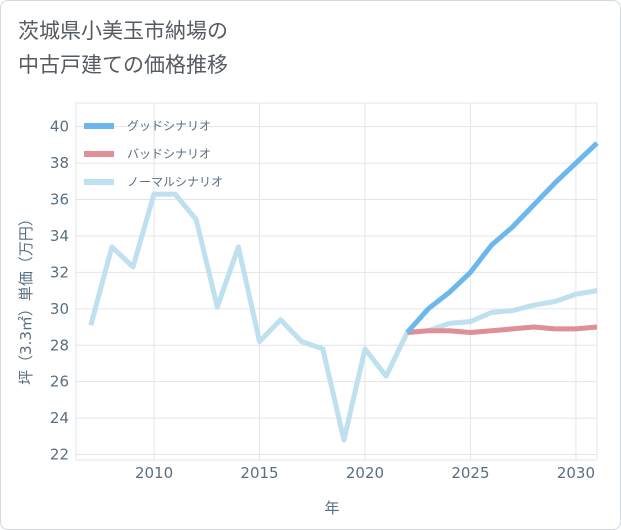 Image resolution: width=621 pixels, height=530 pixels. What do you see at coordinates (331, 508) in the screenshot?
I see `x-axis-title: 年` at bounding box center [331, 508].